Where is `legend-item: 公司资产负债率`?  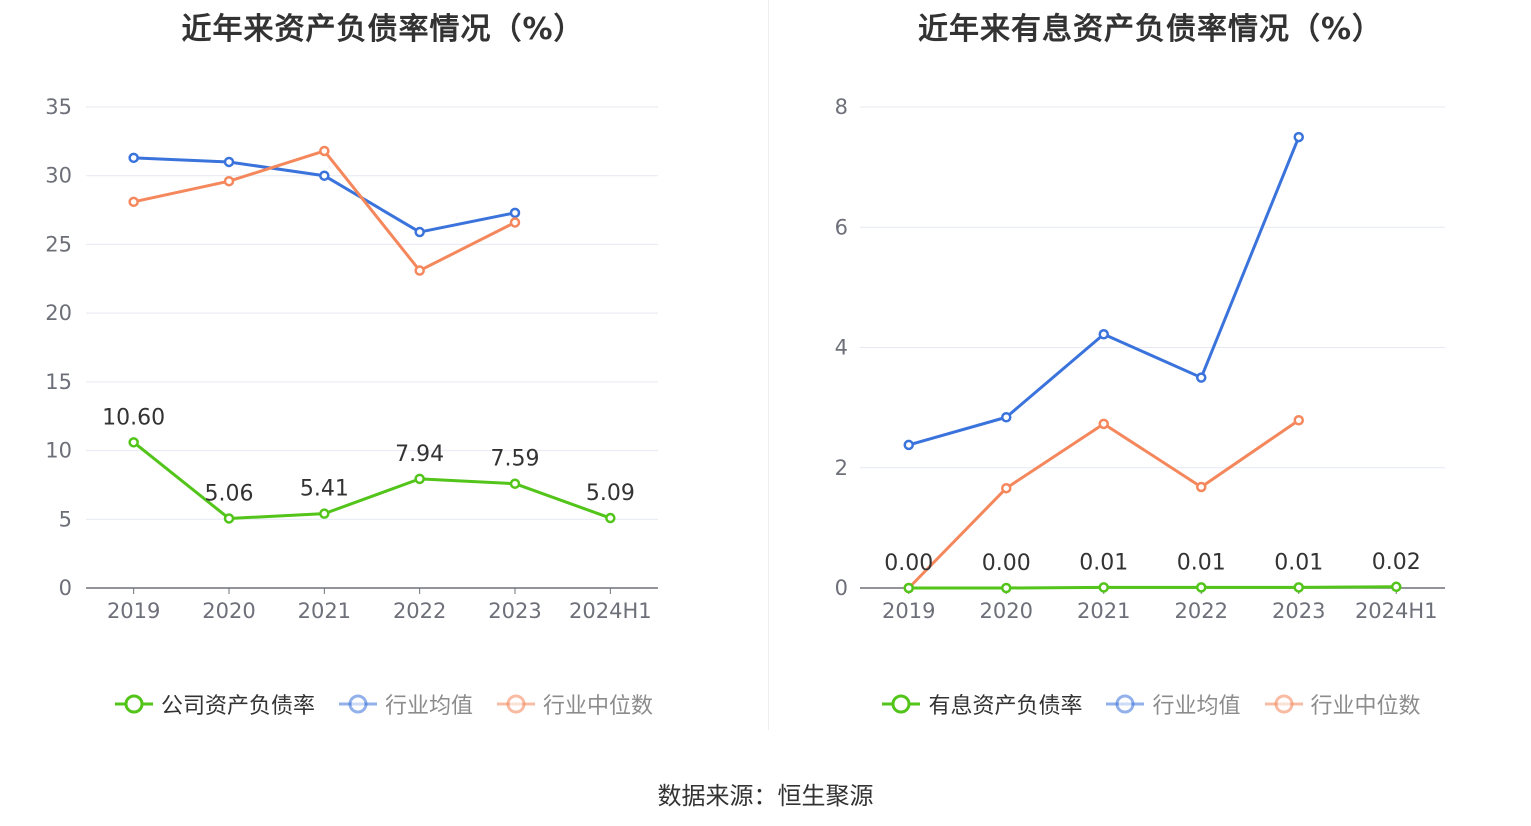 legend-item: 公司资产负债率 is located at coordinates (214, 704).